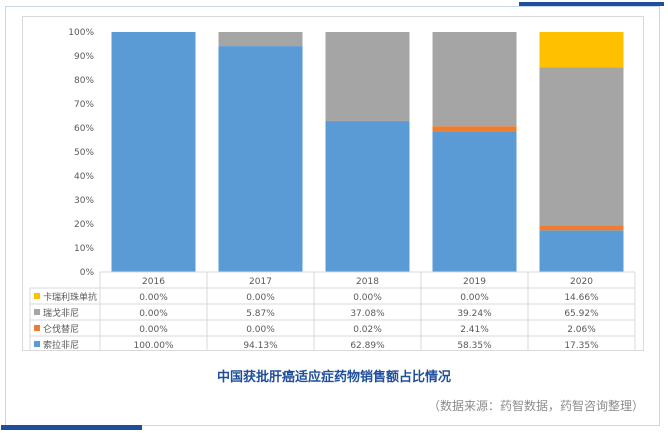 This screenshot has height=433, width=668. I want to click on source-note: （数据来源：药智数据，药智咨询整理）, so click(535, 406).